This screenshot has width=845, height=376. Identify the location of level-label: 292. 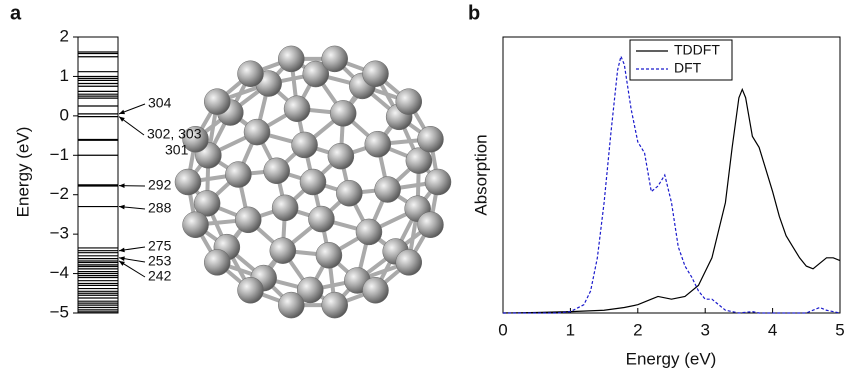
(160, 185).